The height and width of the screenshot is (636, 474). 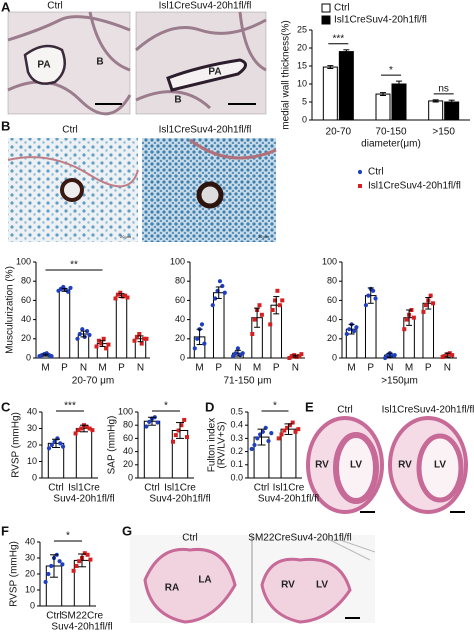 I want to click on panel-letter: B, so click(x=5, y=125).